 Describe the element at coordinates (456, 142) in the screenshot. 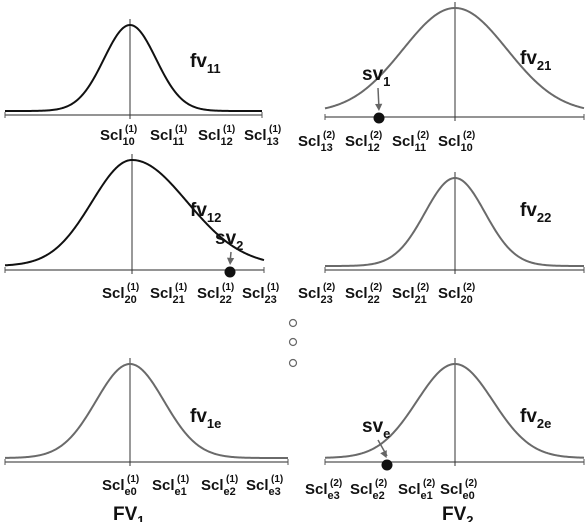

I see `scl-label: Scl10(2)` at that location.